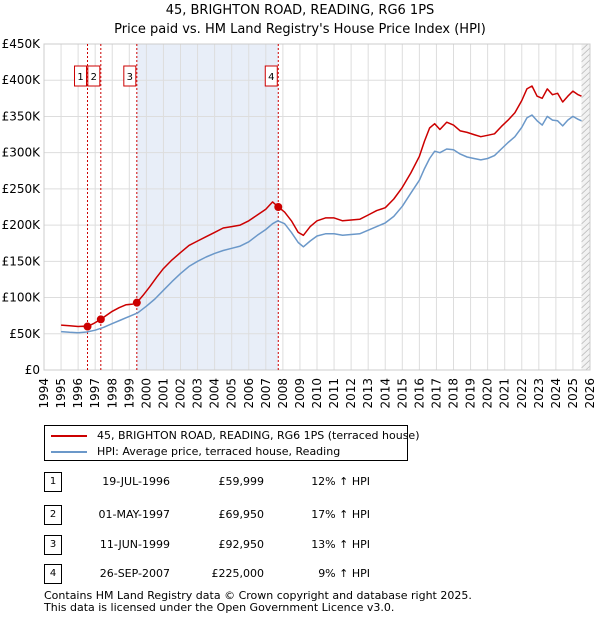  Describe the element at coordinates (300, 574) in the screenshot. I see `table-row: 4 26-SEP-2007 £225,000 9% ↑ HPI` at that location.